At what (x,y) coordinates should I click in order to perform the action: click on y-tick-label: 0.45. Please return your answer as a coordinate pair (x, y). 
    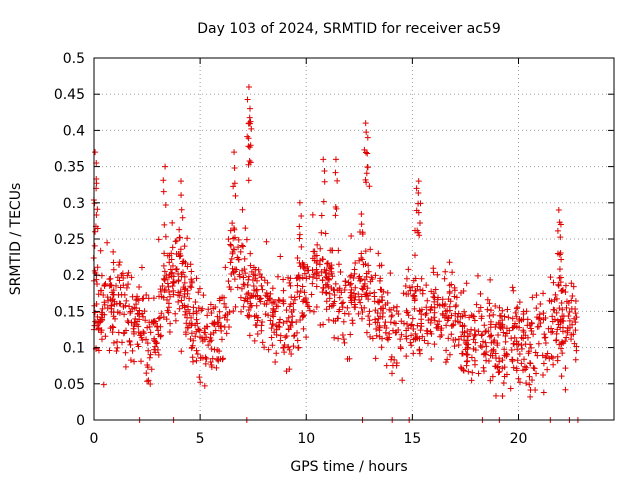
    Looking at the image, I should click on (69, 95).